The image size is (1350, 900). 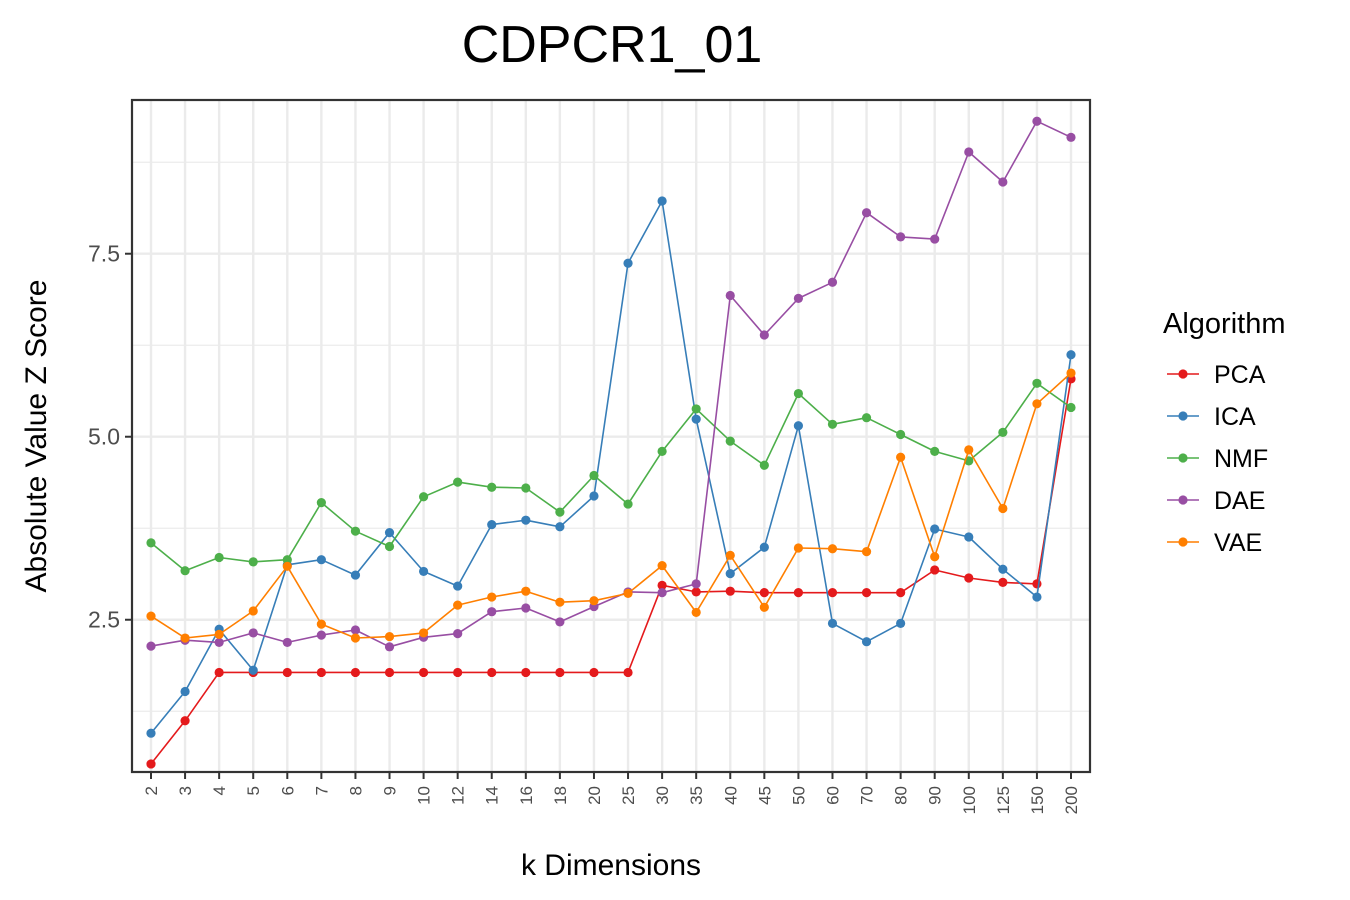 What do you see at coordinates (104, 254) in the screenshot?
I see `y-tick-label: 7.5` at bounding box center [104, 254].